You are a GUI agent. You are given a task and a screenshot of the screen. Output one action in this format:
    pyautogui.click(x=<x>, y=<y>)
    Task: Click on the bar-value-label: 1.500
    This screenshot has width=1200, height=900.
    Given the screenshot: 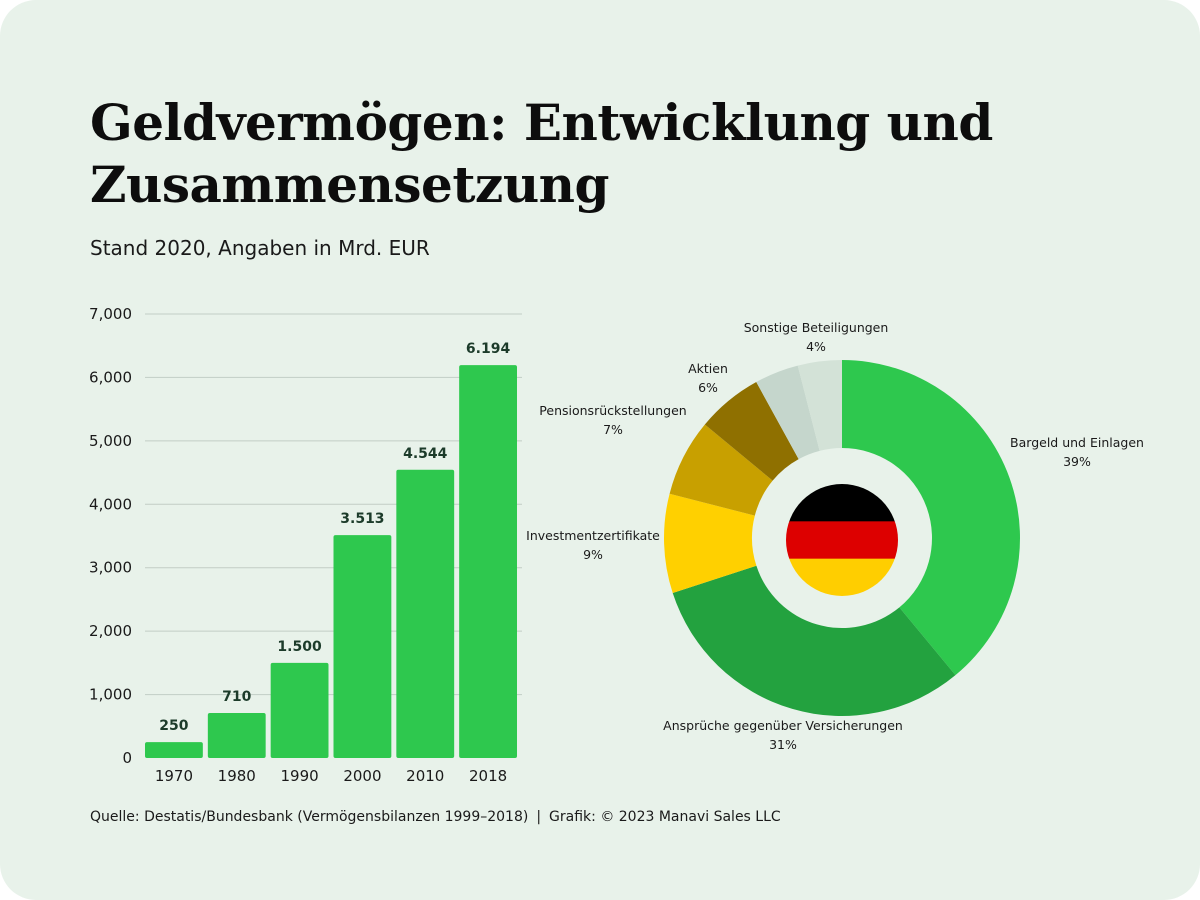 What is the action you would take?
    pyautogui.click(x=299, y=647)
    